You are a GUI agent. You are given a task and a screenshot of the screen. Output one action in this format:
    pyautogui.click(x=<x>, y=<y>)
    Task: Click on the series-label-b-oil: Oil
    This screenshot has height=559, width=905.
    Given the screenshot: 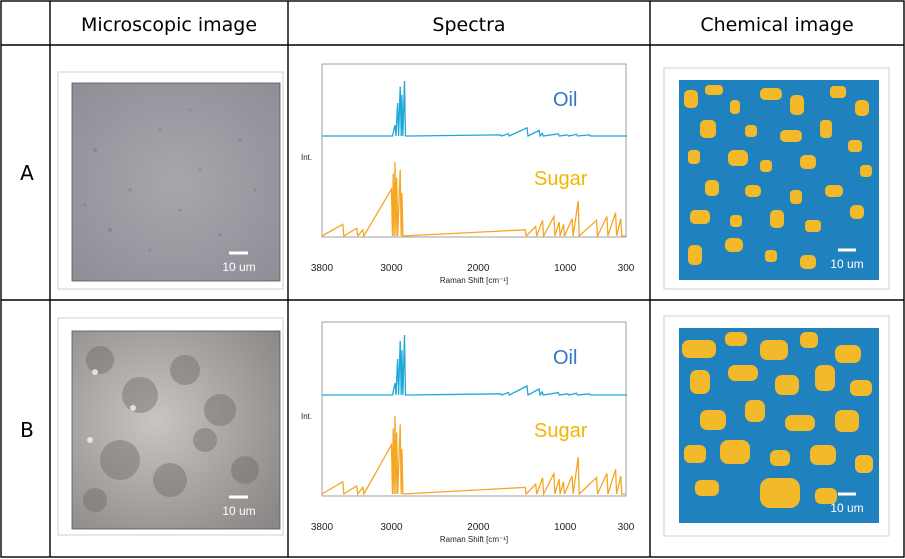 What is the action you would take?
    pyautogui.click(x=565, y=358)
    